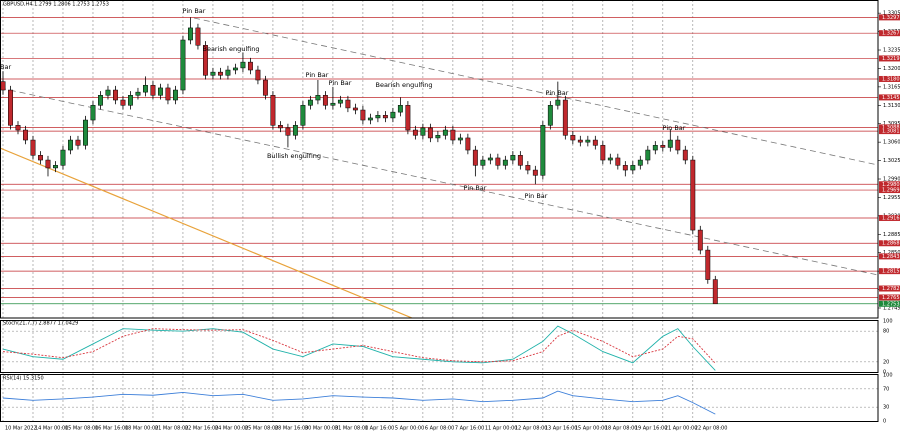 This screenshot has height=433, width=900. What do you see at coordinates (891, 308) in the screenshot?
I see `y-tick-label: 1.2745` at bounding box center [891, 308].